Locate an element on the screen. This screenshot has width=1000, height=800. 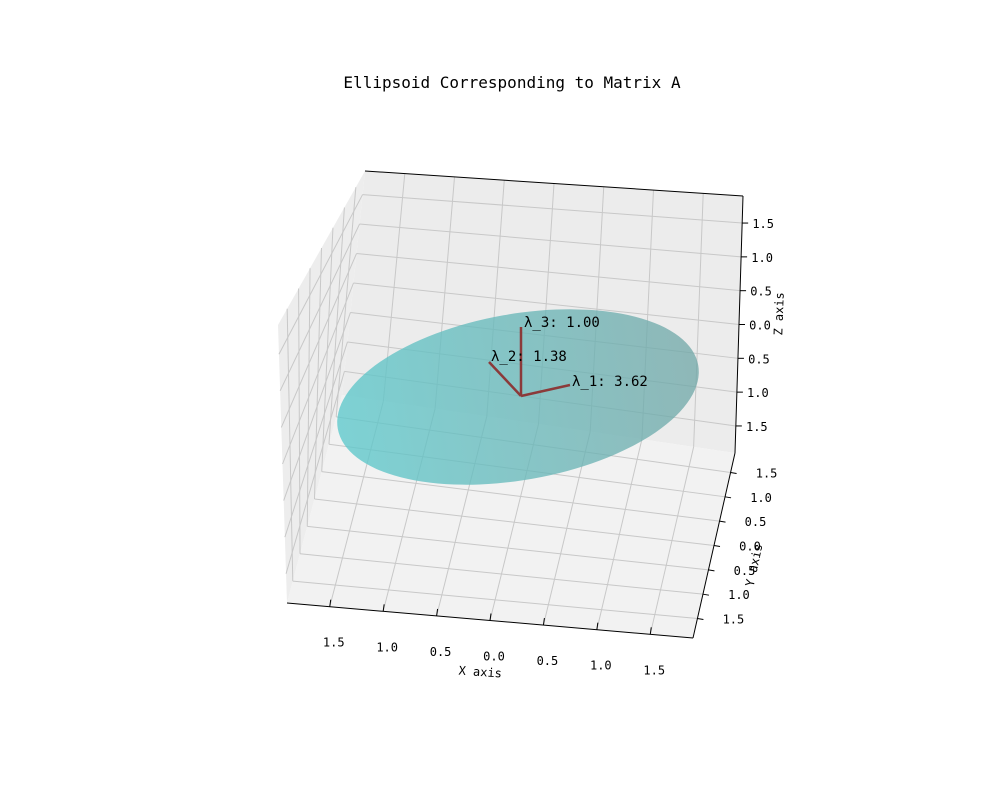
eigenvectors is located at coordinates (529, 362).